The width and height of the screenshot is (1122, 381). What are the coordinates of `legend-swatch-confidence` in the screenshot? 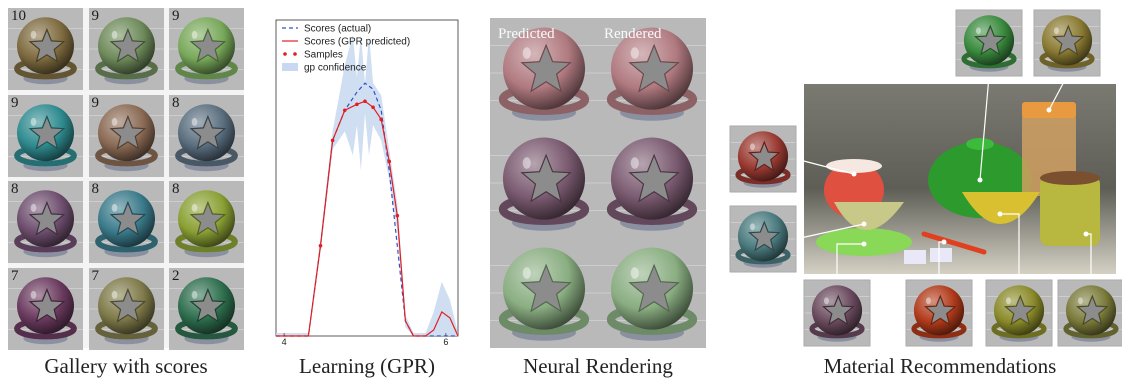 It's located at (290, 67).